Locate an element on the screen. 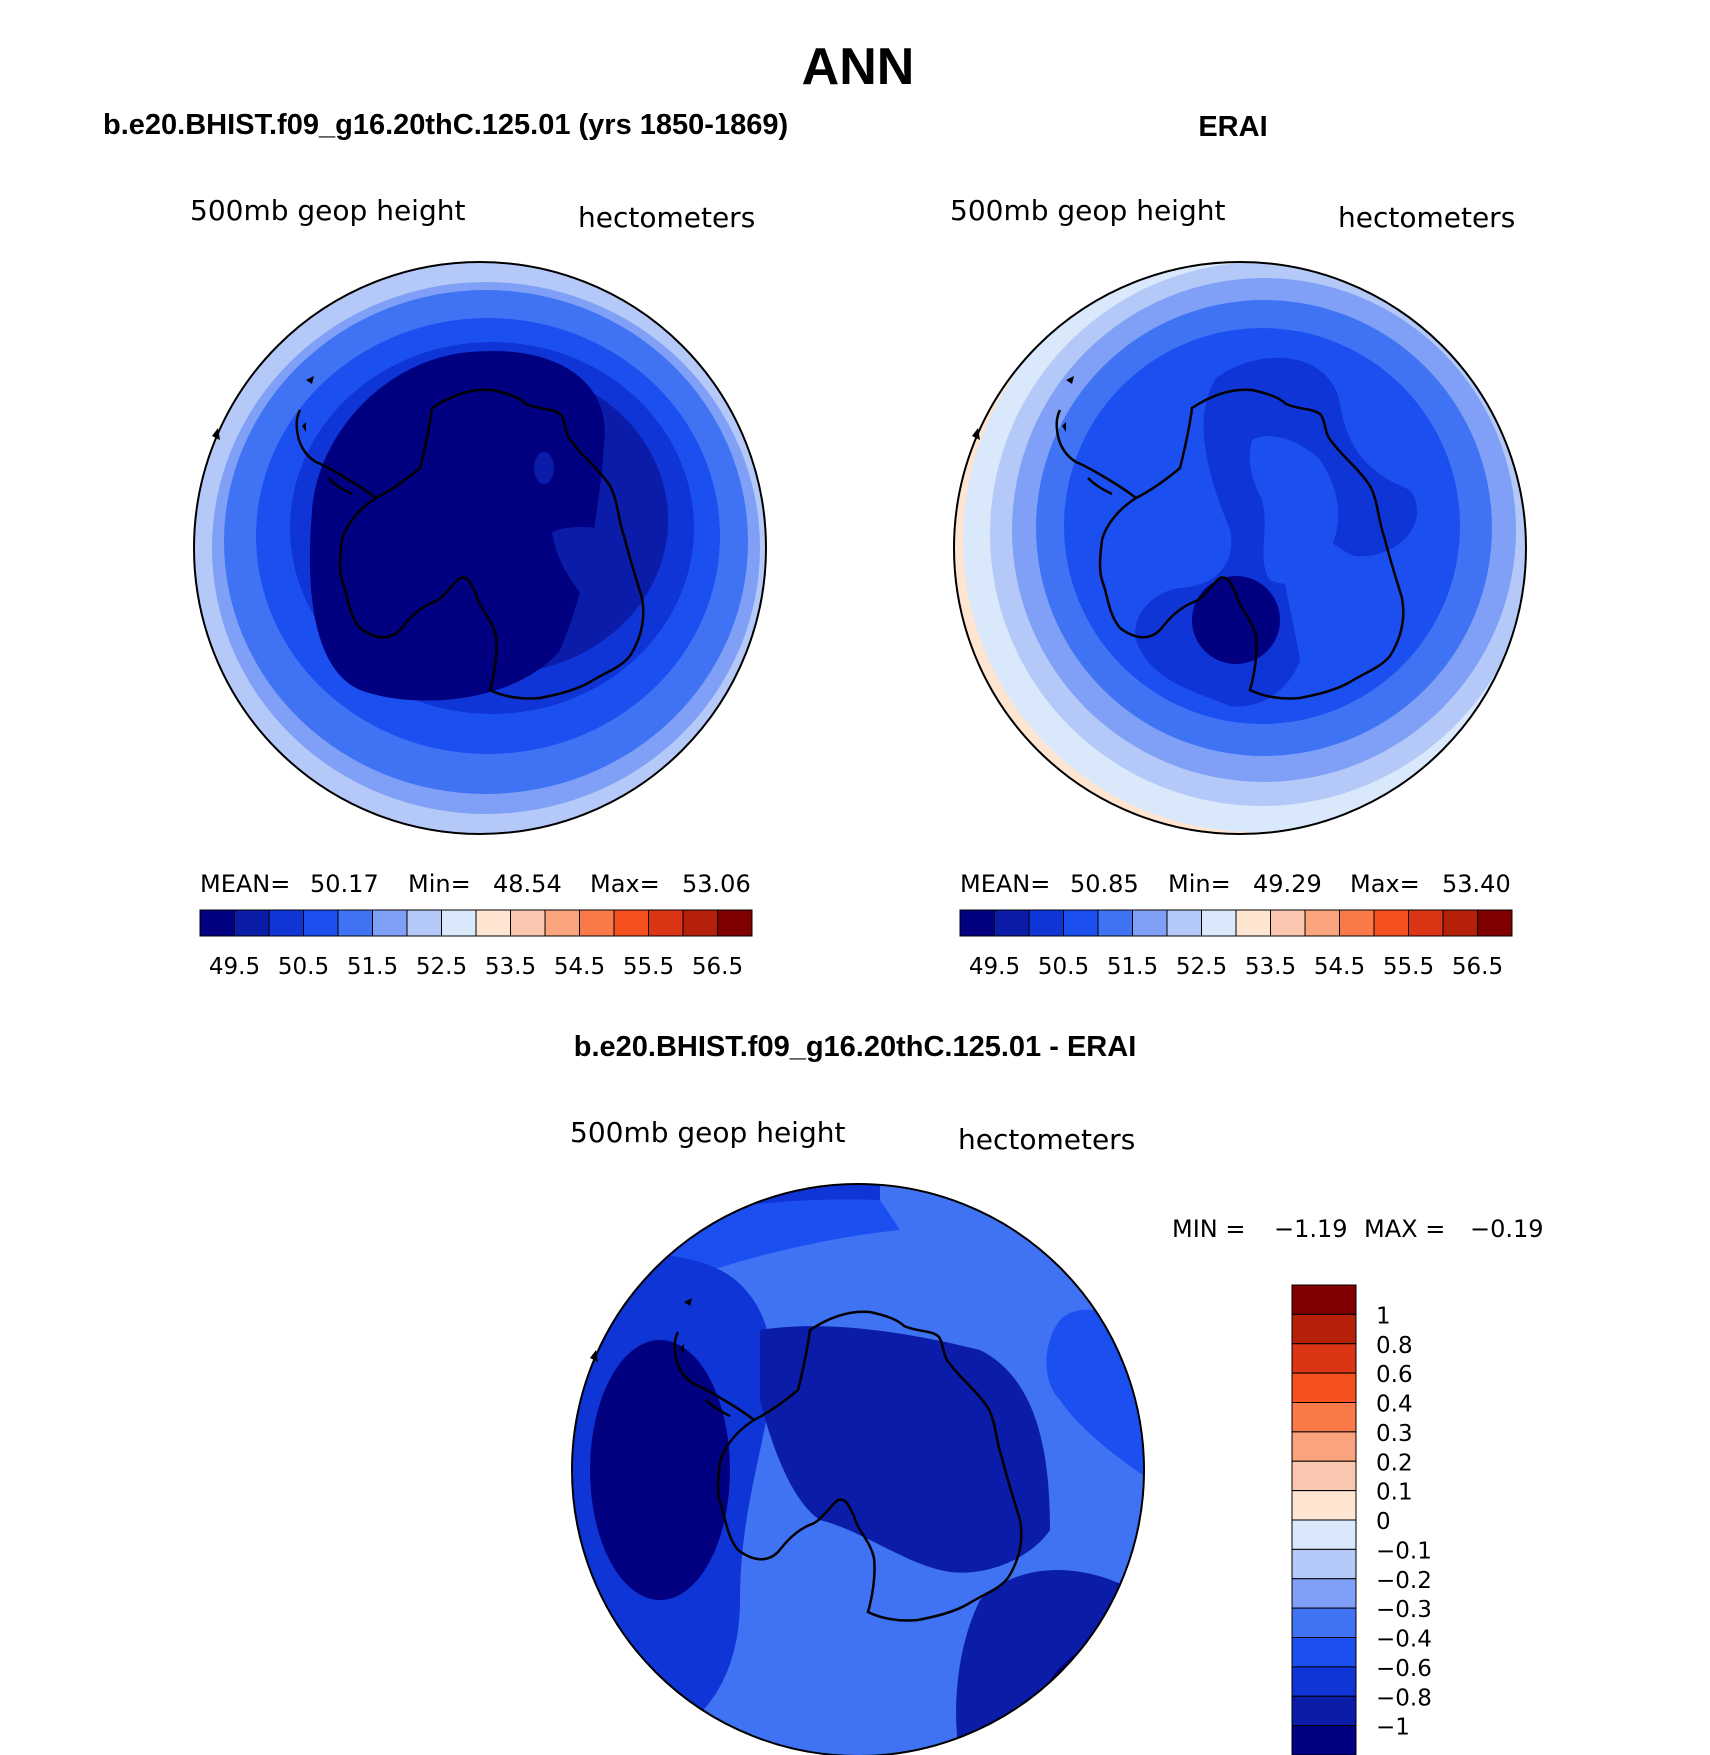 The width and height of the screenshot is (1710, 1755). colorbar-a-tick-label: 51.5 is located at coordinates (372, 967).